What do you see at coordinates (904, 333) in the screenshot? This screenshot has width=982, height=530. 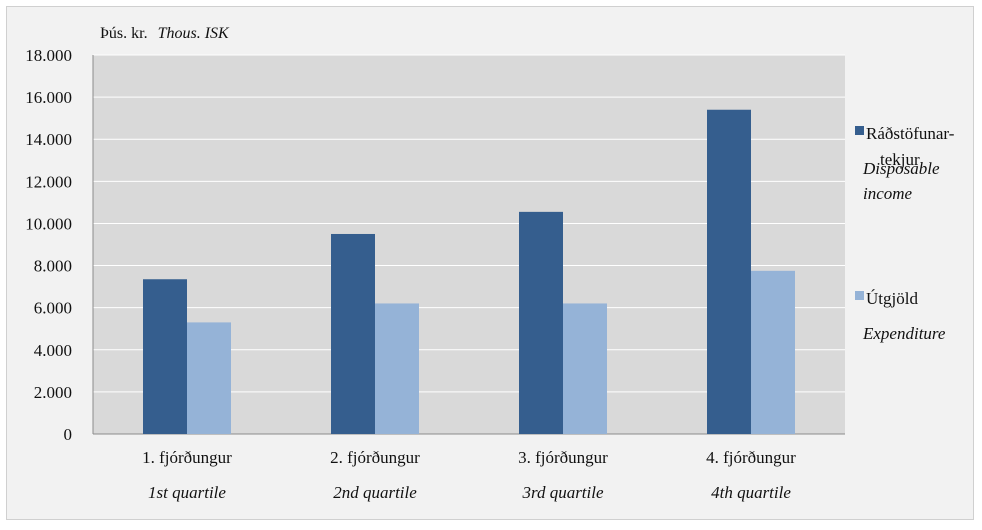 I see `legend-label-en-2: Expenditure` at bounding box center [904, 333].